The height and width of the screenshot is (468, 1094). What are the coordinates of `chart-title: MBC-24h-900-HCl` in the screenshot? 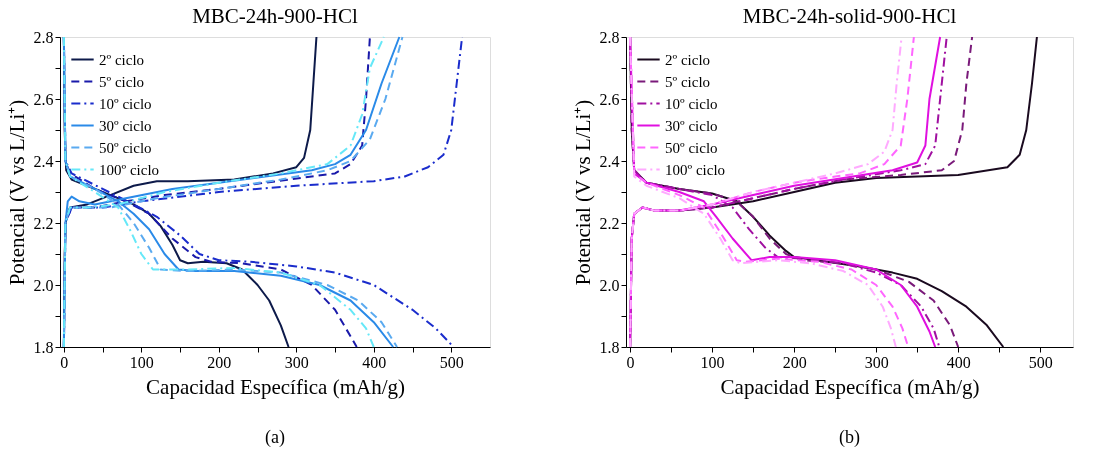 It's located at (275, 16).